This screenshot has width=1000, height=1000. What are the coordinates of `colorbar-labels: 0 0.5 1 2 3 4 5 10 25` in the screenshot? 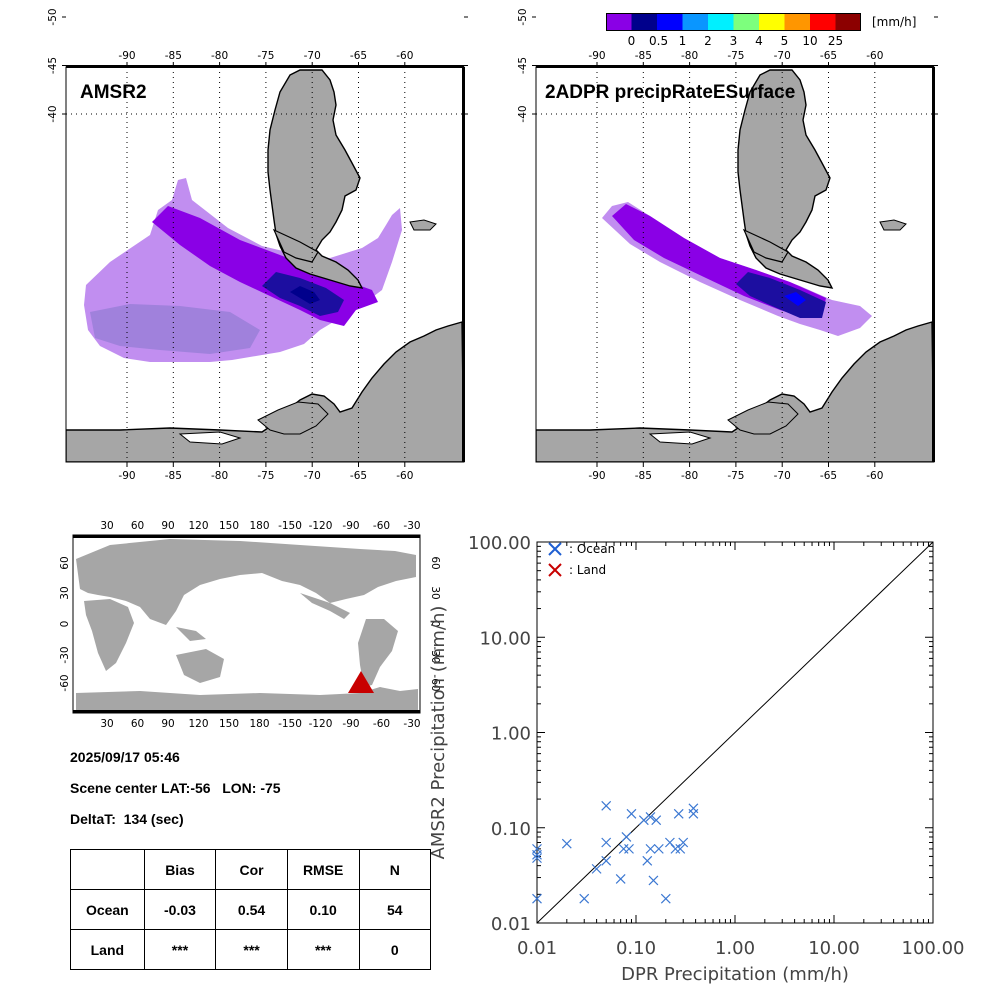 It's located at (756, 42).